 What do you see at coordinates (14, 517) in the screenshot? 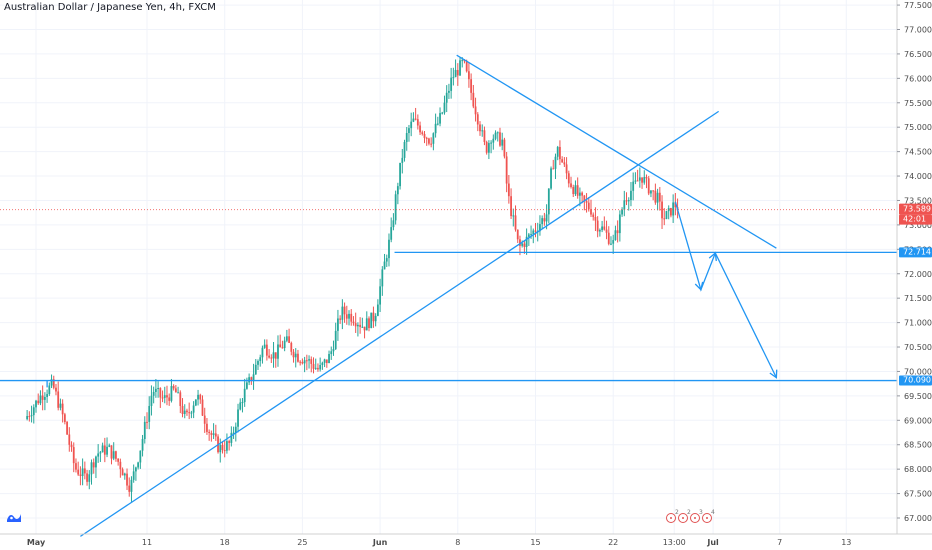
I see `tradingview-logo-icon` at bounding box center [14, 517].